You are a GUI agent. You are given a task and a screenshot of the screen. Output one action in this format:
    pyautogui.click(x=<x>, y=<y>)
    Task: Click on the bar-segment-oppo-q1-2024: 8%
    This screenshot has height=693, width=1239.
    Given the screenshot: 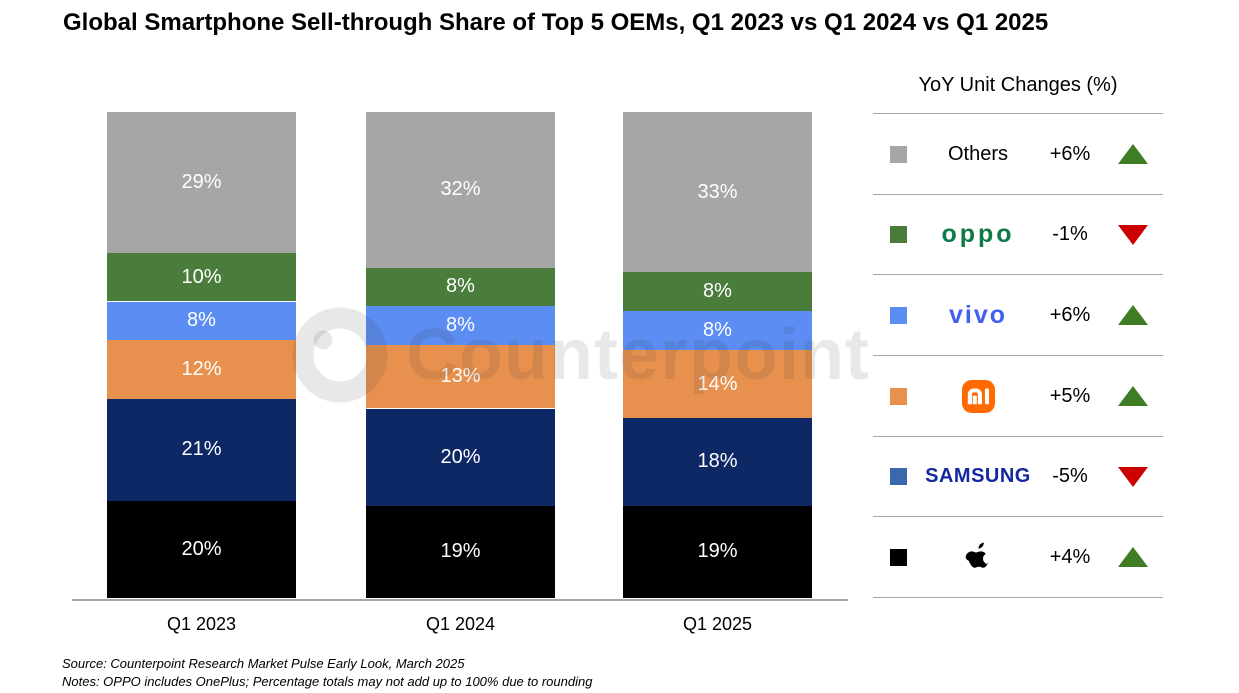 What is the action you would take?
    pyautogui.click(x=460, y=287)
    